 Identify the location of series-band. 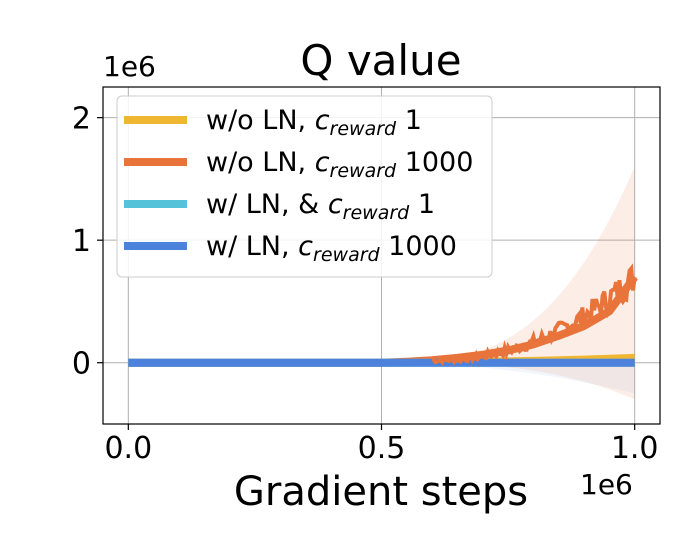
(508, 378).